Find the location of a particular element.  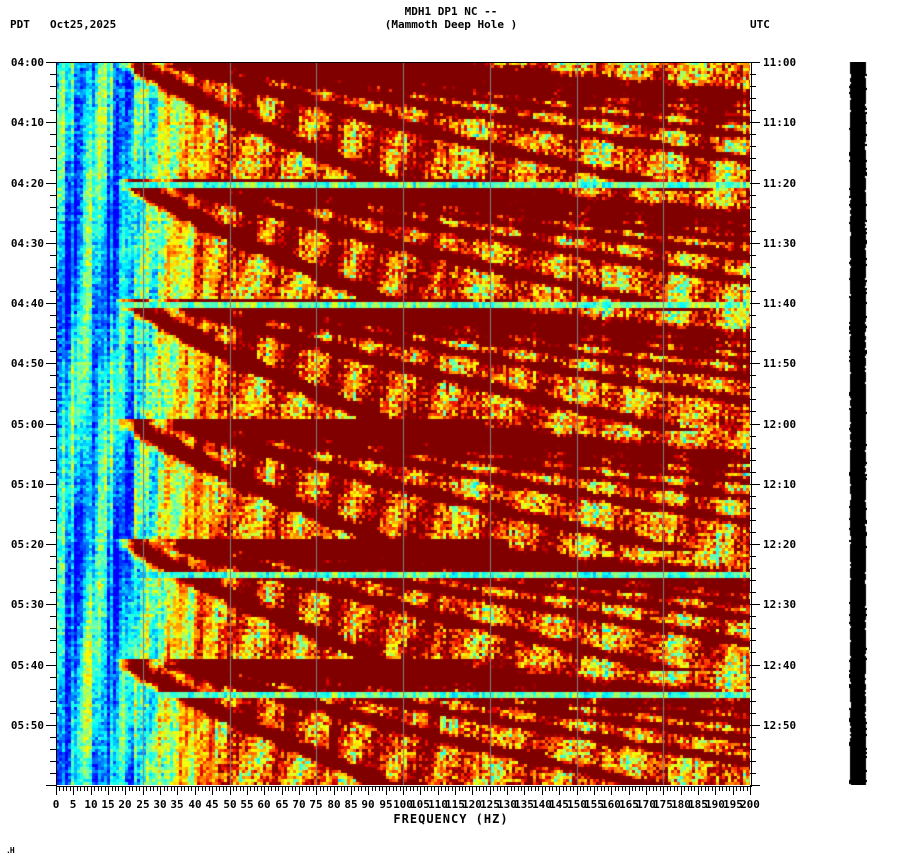

y-tick-label-utc: 11:20 is located at coordinates (780, 183).